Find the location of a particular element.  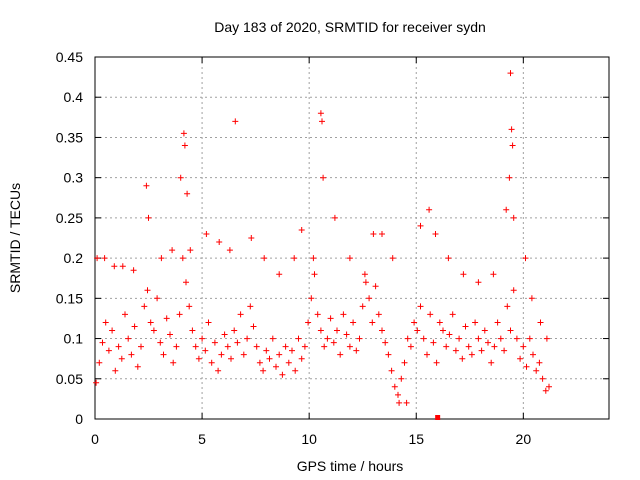

y-tick-label: 0.2 is located at coordinates (74, 258).